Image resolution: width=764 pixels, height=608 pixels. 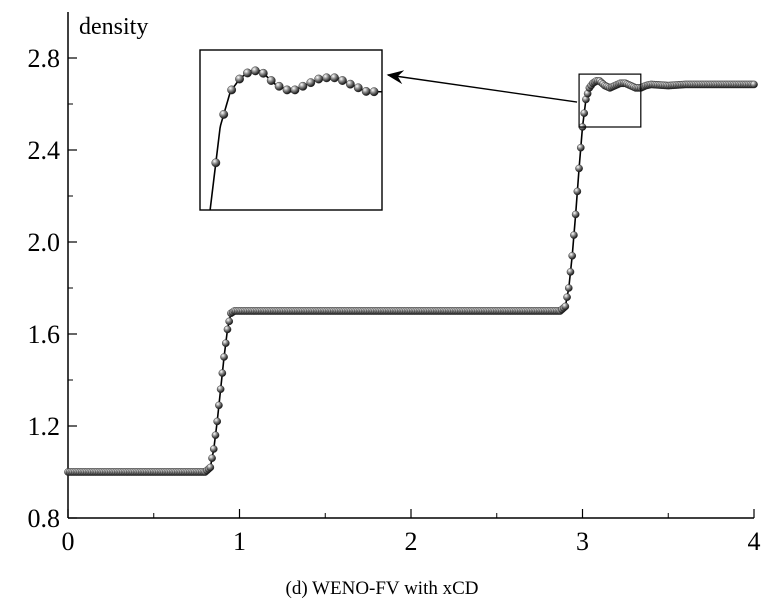 I want to click on x-tick-label: 2, so click(x=411, y=541).